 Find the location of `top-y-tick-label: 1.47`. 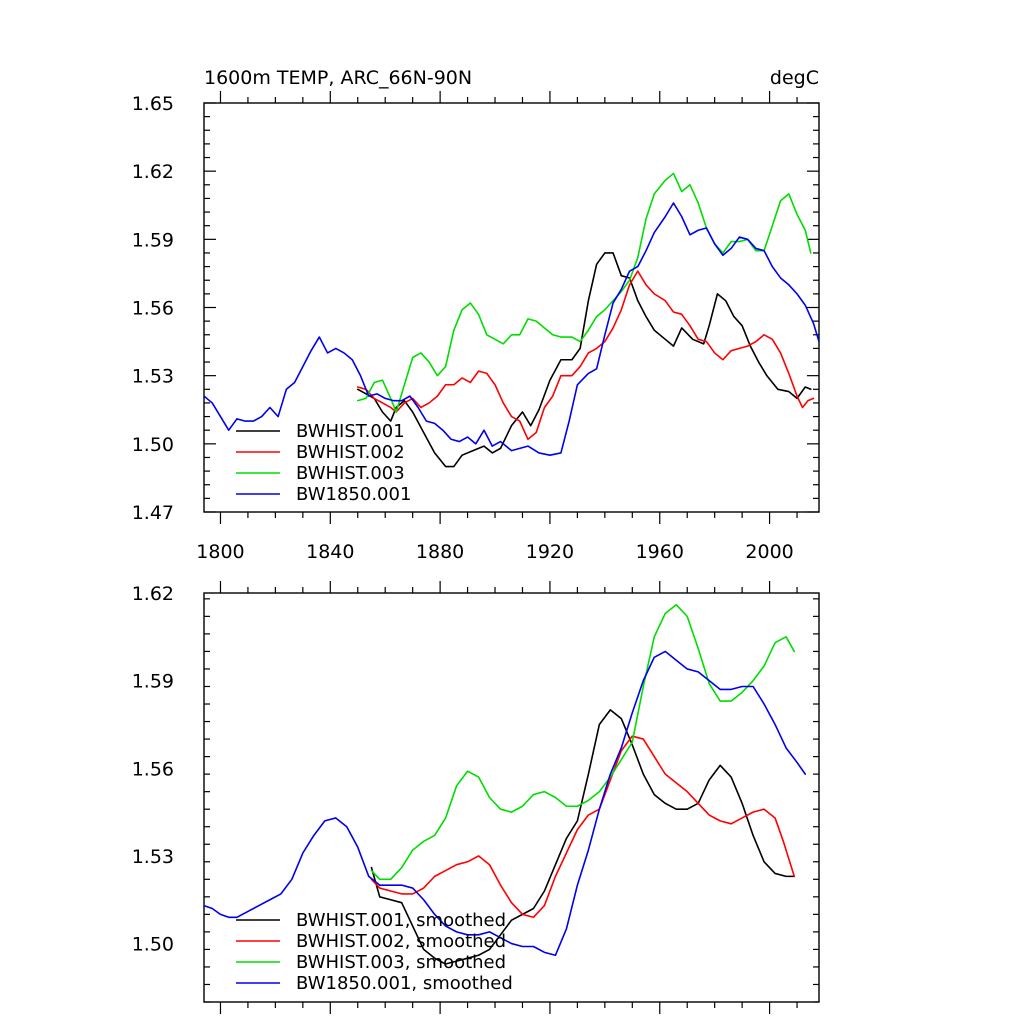

top-y-tick-label: 1.47 is located at coordinates (153, 513).